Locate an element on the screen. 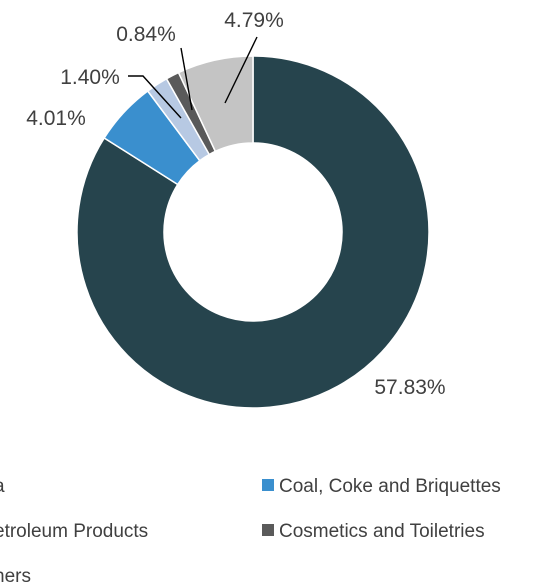 Image resolution: width=560 pixels, height=582 pixels. data-label-2: 1.40% is located at coordinates (90, 77).